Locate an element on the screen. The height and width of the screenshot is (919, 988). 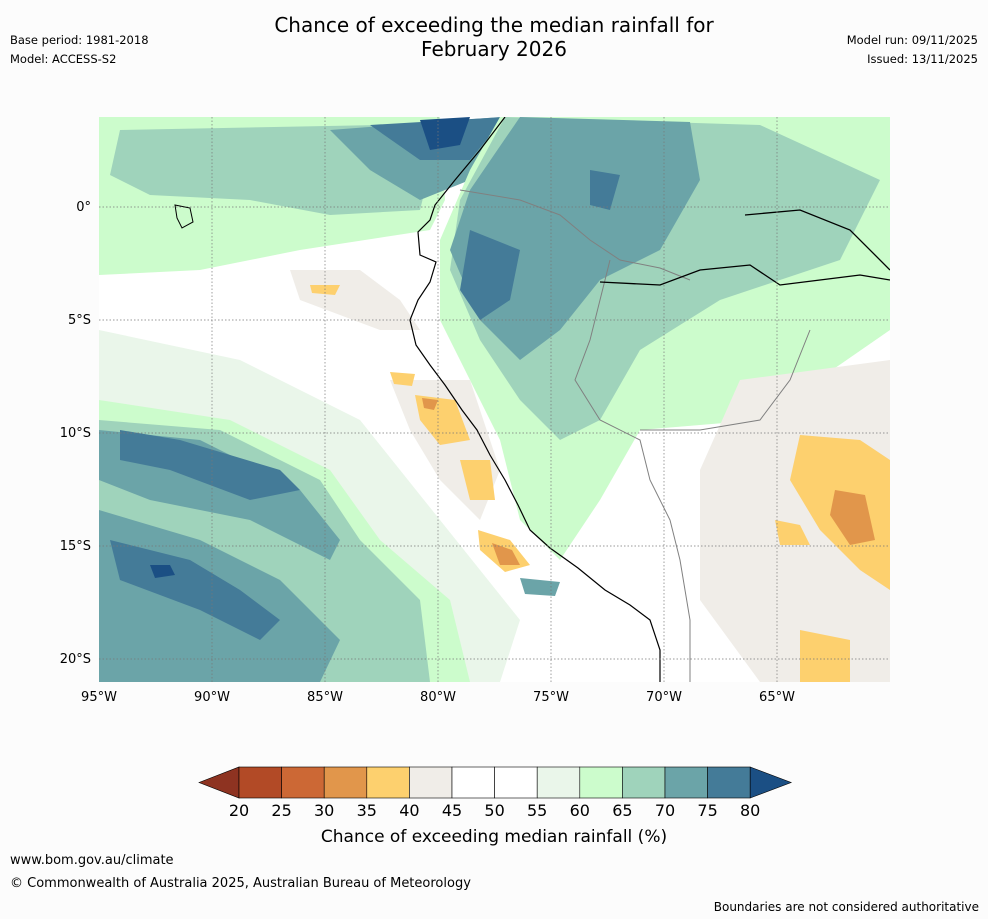
footer-url: www.bom.gov.au/climate is located at coordinates (92, 860).